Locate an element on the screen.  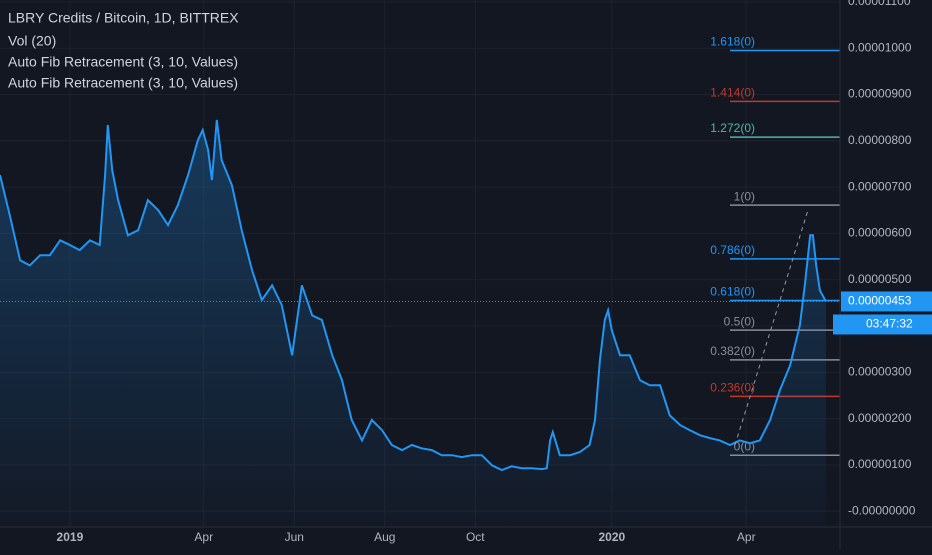
fib-level-label: 1(0) is located at coordinates (744, 196).